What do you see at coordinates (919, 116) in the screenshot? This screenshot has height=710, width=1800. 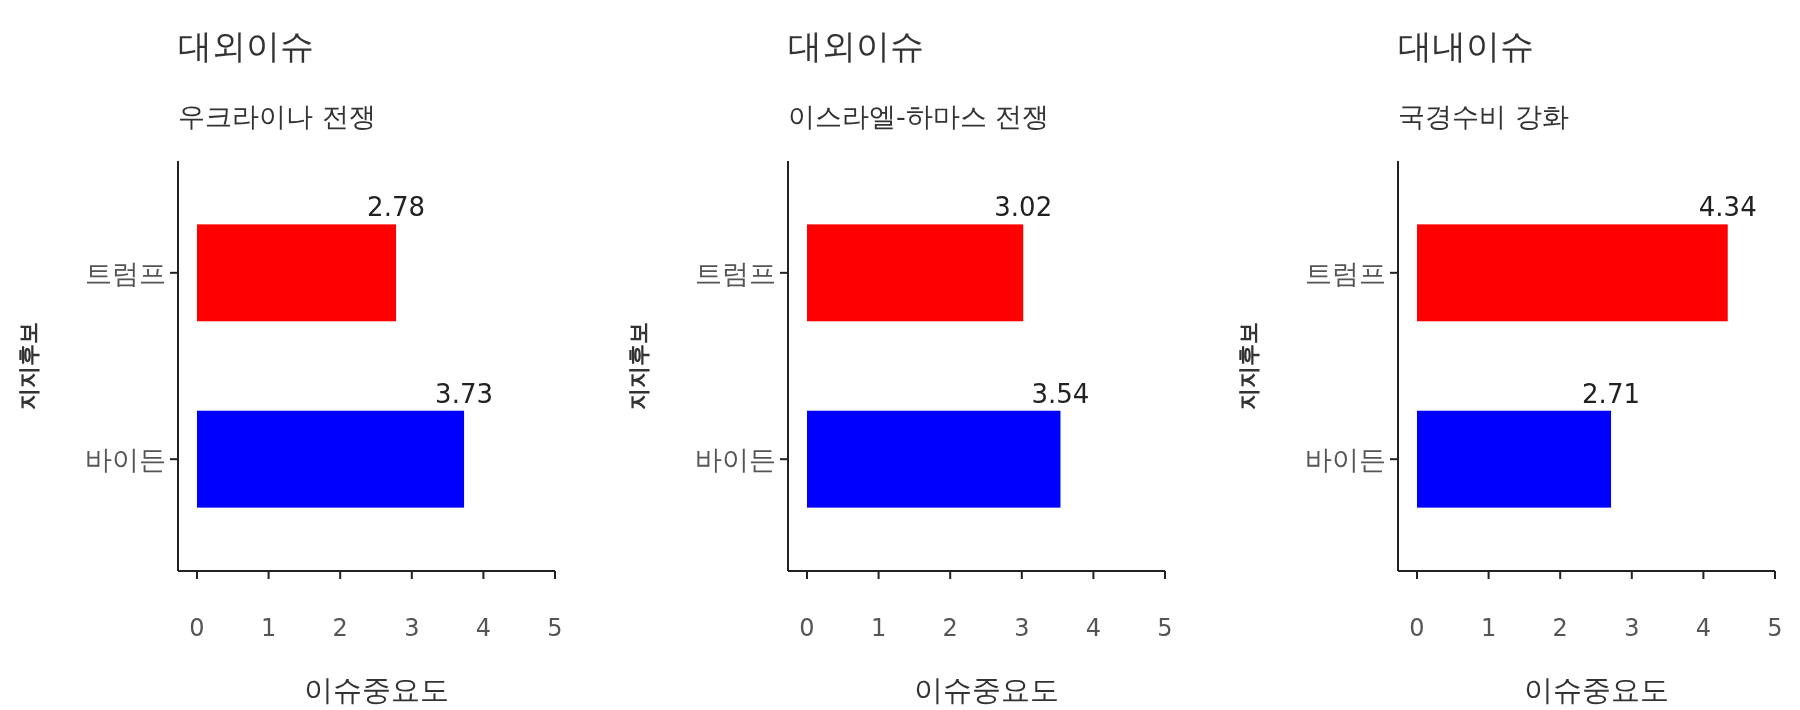 I see `chart-subtitle: 이스라엘-하마스 전쟁` at bounding box center [919, 116].